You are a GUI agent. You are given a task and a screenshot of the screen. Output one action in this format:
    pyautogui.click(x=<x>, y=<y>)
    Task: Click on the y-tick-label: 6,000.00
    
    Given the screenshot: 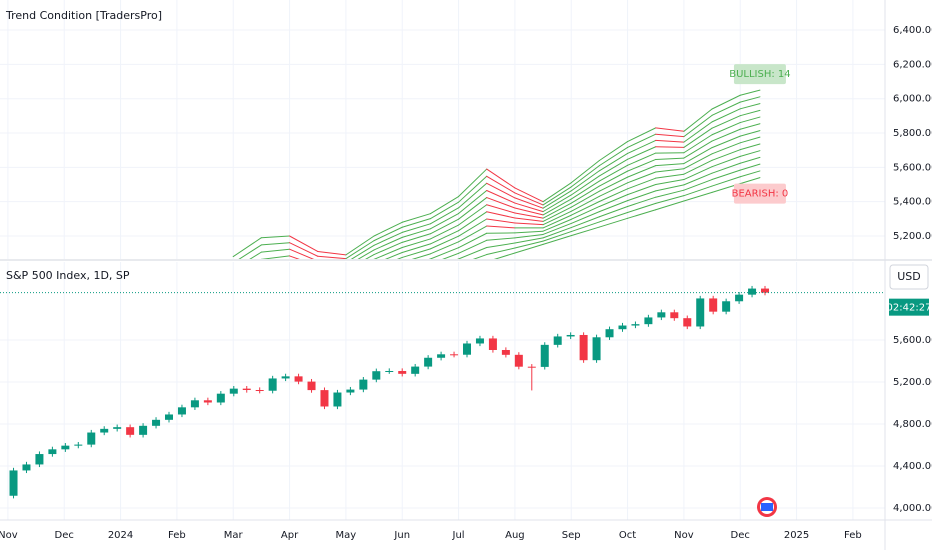 What is the action you would take?
    pyautogui.click(x=912, y=99)
    